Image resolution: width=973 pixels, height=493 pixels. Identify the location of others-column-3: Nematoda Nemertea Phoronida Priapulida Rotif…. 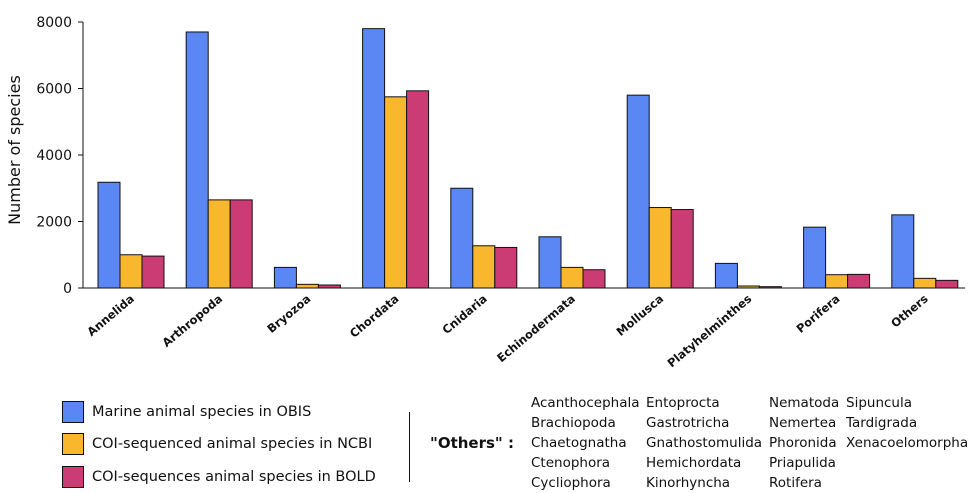
(804, 443).